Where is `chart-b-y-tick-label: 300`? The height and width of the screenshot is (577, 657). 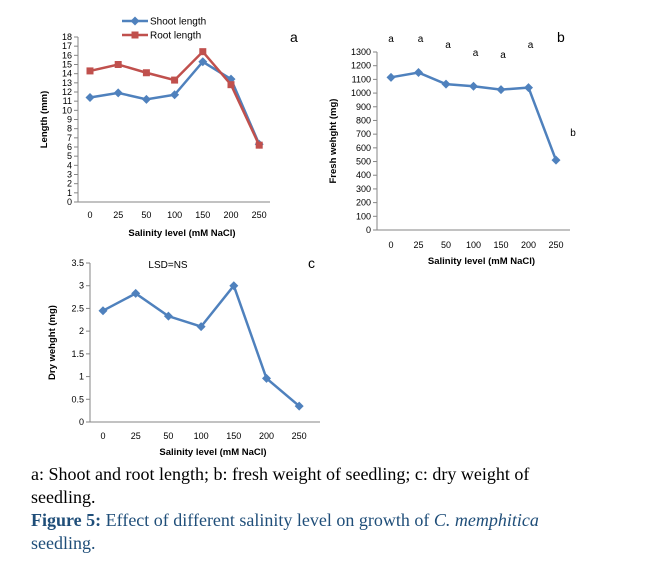
chart-b-y-tick-label: 300 is located at coordinates (363, 189).